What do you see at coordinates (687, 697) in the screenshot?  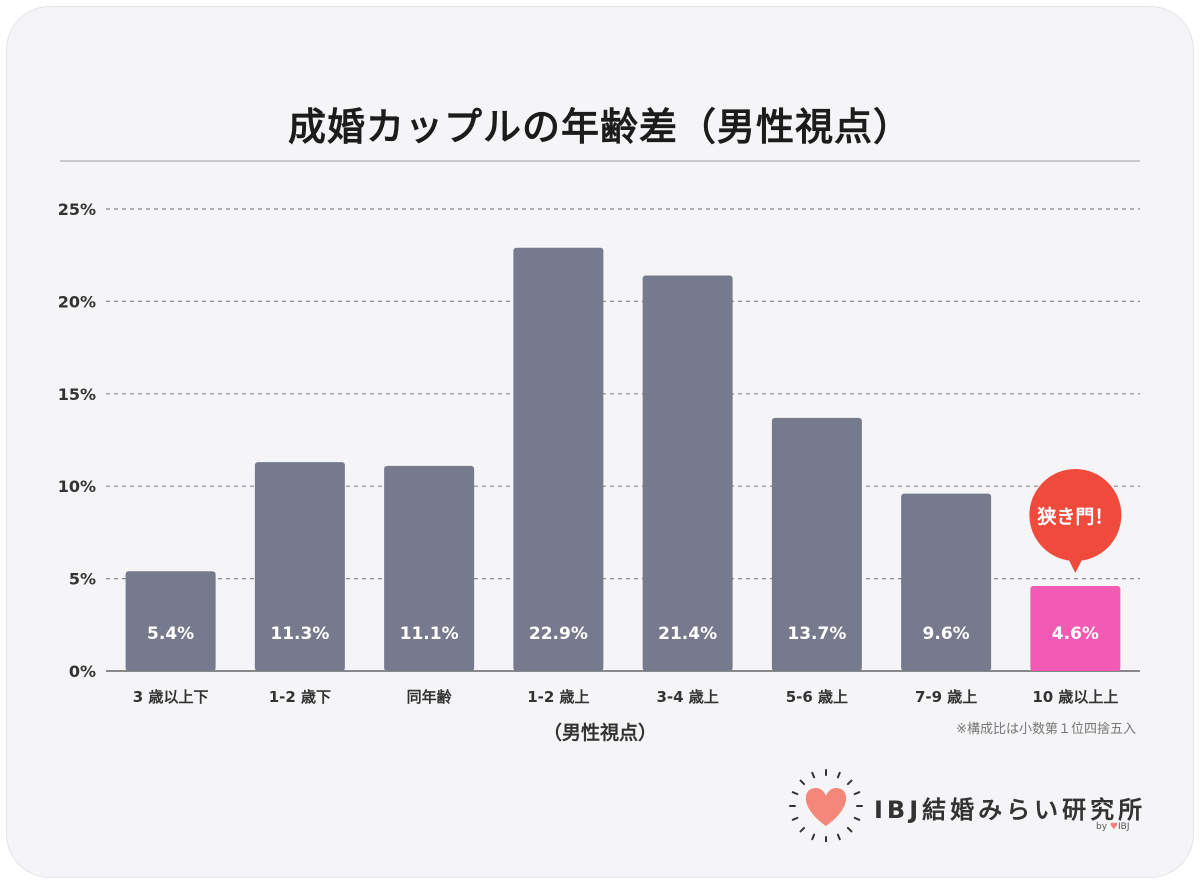 I see `x-tick-label: 3-4 歳上` at bounding box center [687, 697].